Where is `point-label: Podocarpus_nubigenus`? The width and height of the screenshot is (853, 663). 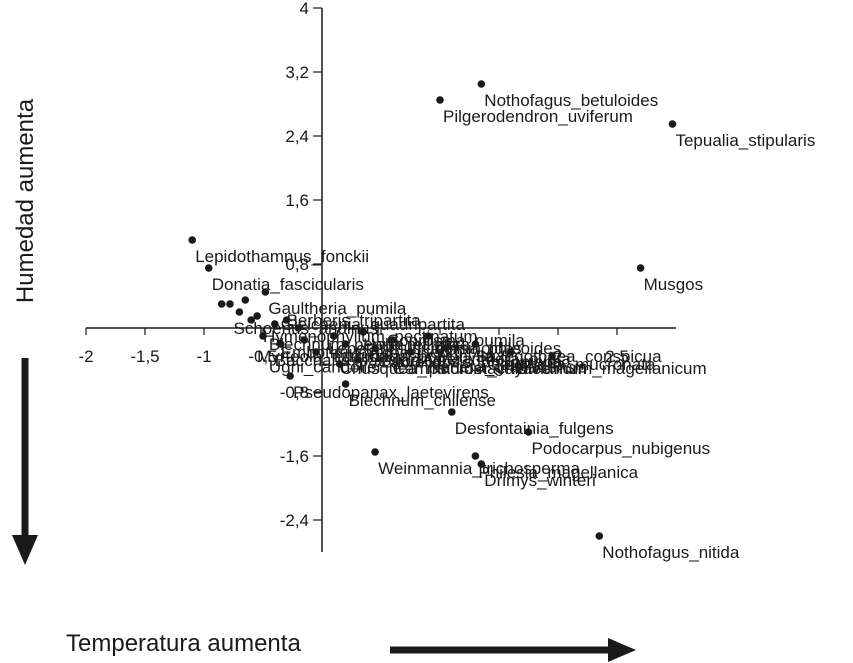 point-label: Podocarpus_nubigenus is located at coordinates (621, 448).